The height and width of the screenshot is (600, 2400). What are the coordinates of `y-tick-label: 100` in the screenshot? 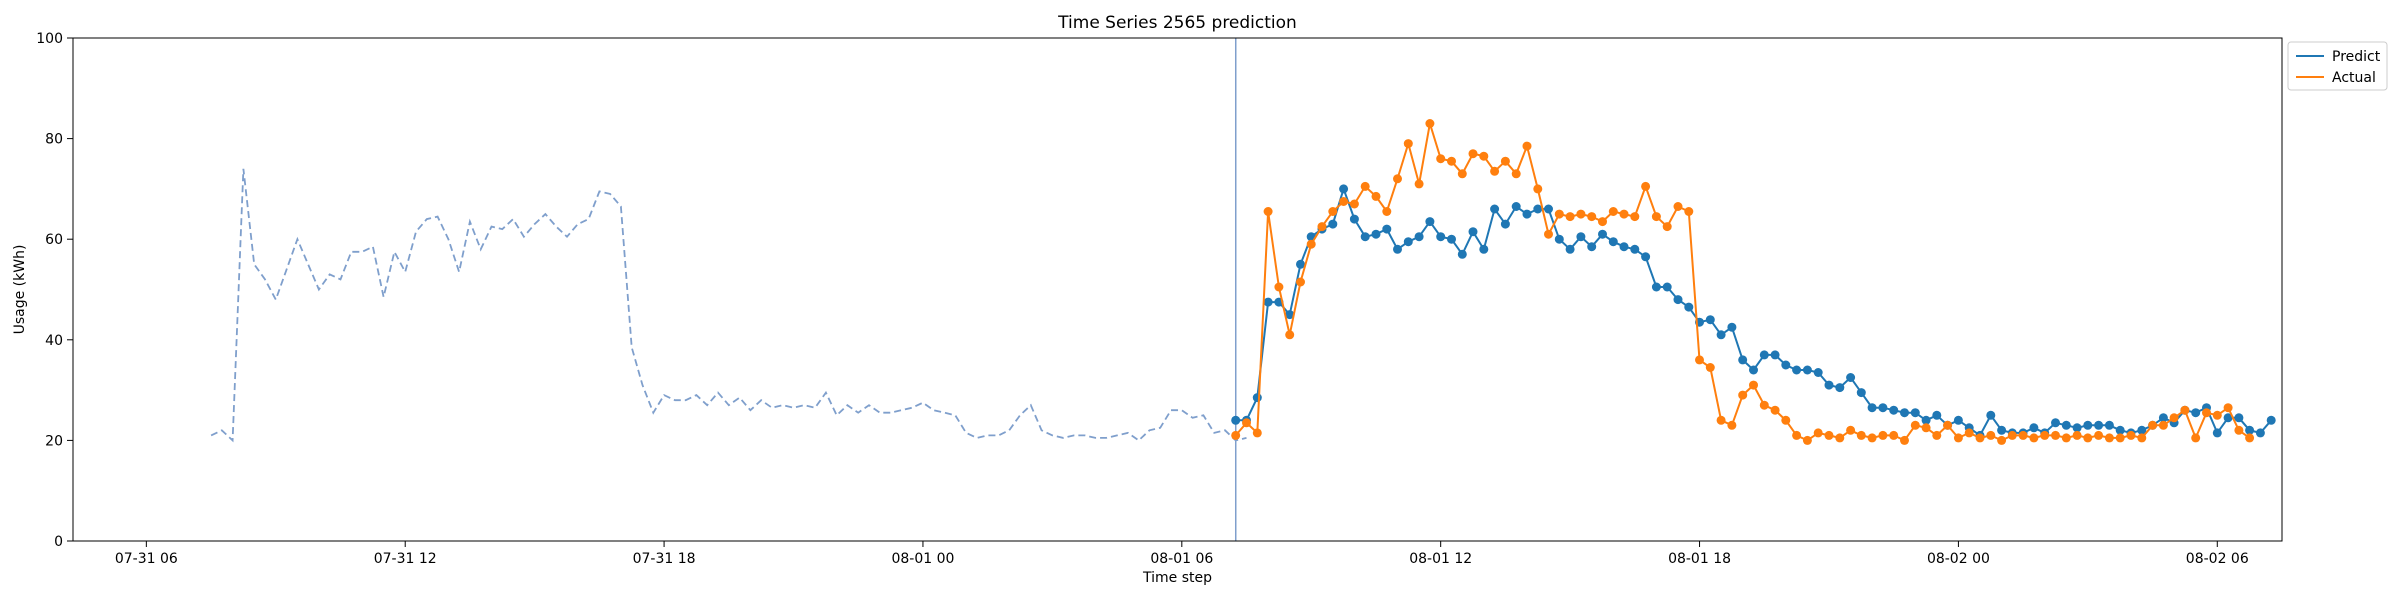 It's located at (49, 39).